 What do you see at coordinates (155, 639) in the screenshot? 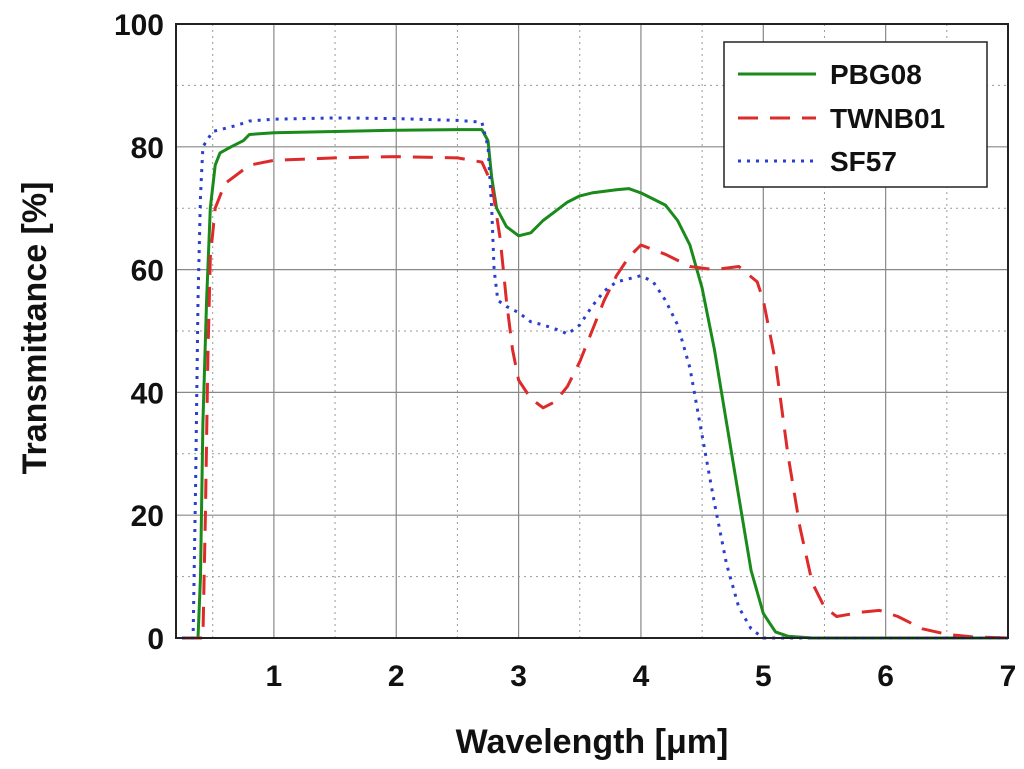
I see `y-tick-label: 0` at bounding box center [155, 639].